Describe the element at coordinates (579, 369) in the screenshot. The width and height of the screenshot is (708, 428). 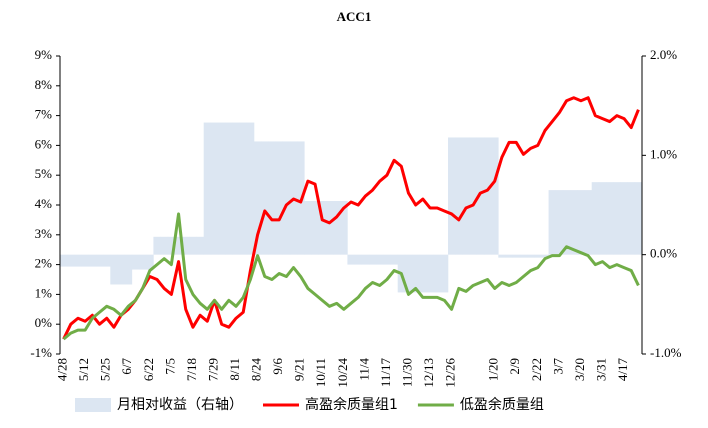
I see `x-tick-label: 3/20` at that location.